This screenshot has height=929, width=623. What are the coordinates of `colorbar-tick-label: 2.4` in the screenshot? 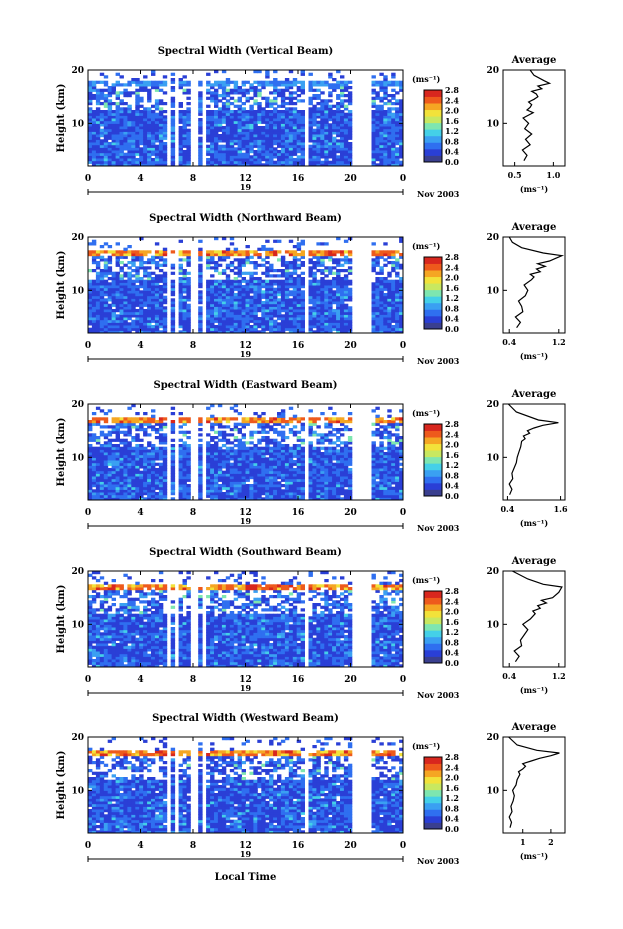 It's located at (452, 267).